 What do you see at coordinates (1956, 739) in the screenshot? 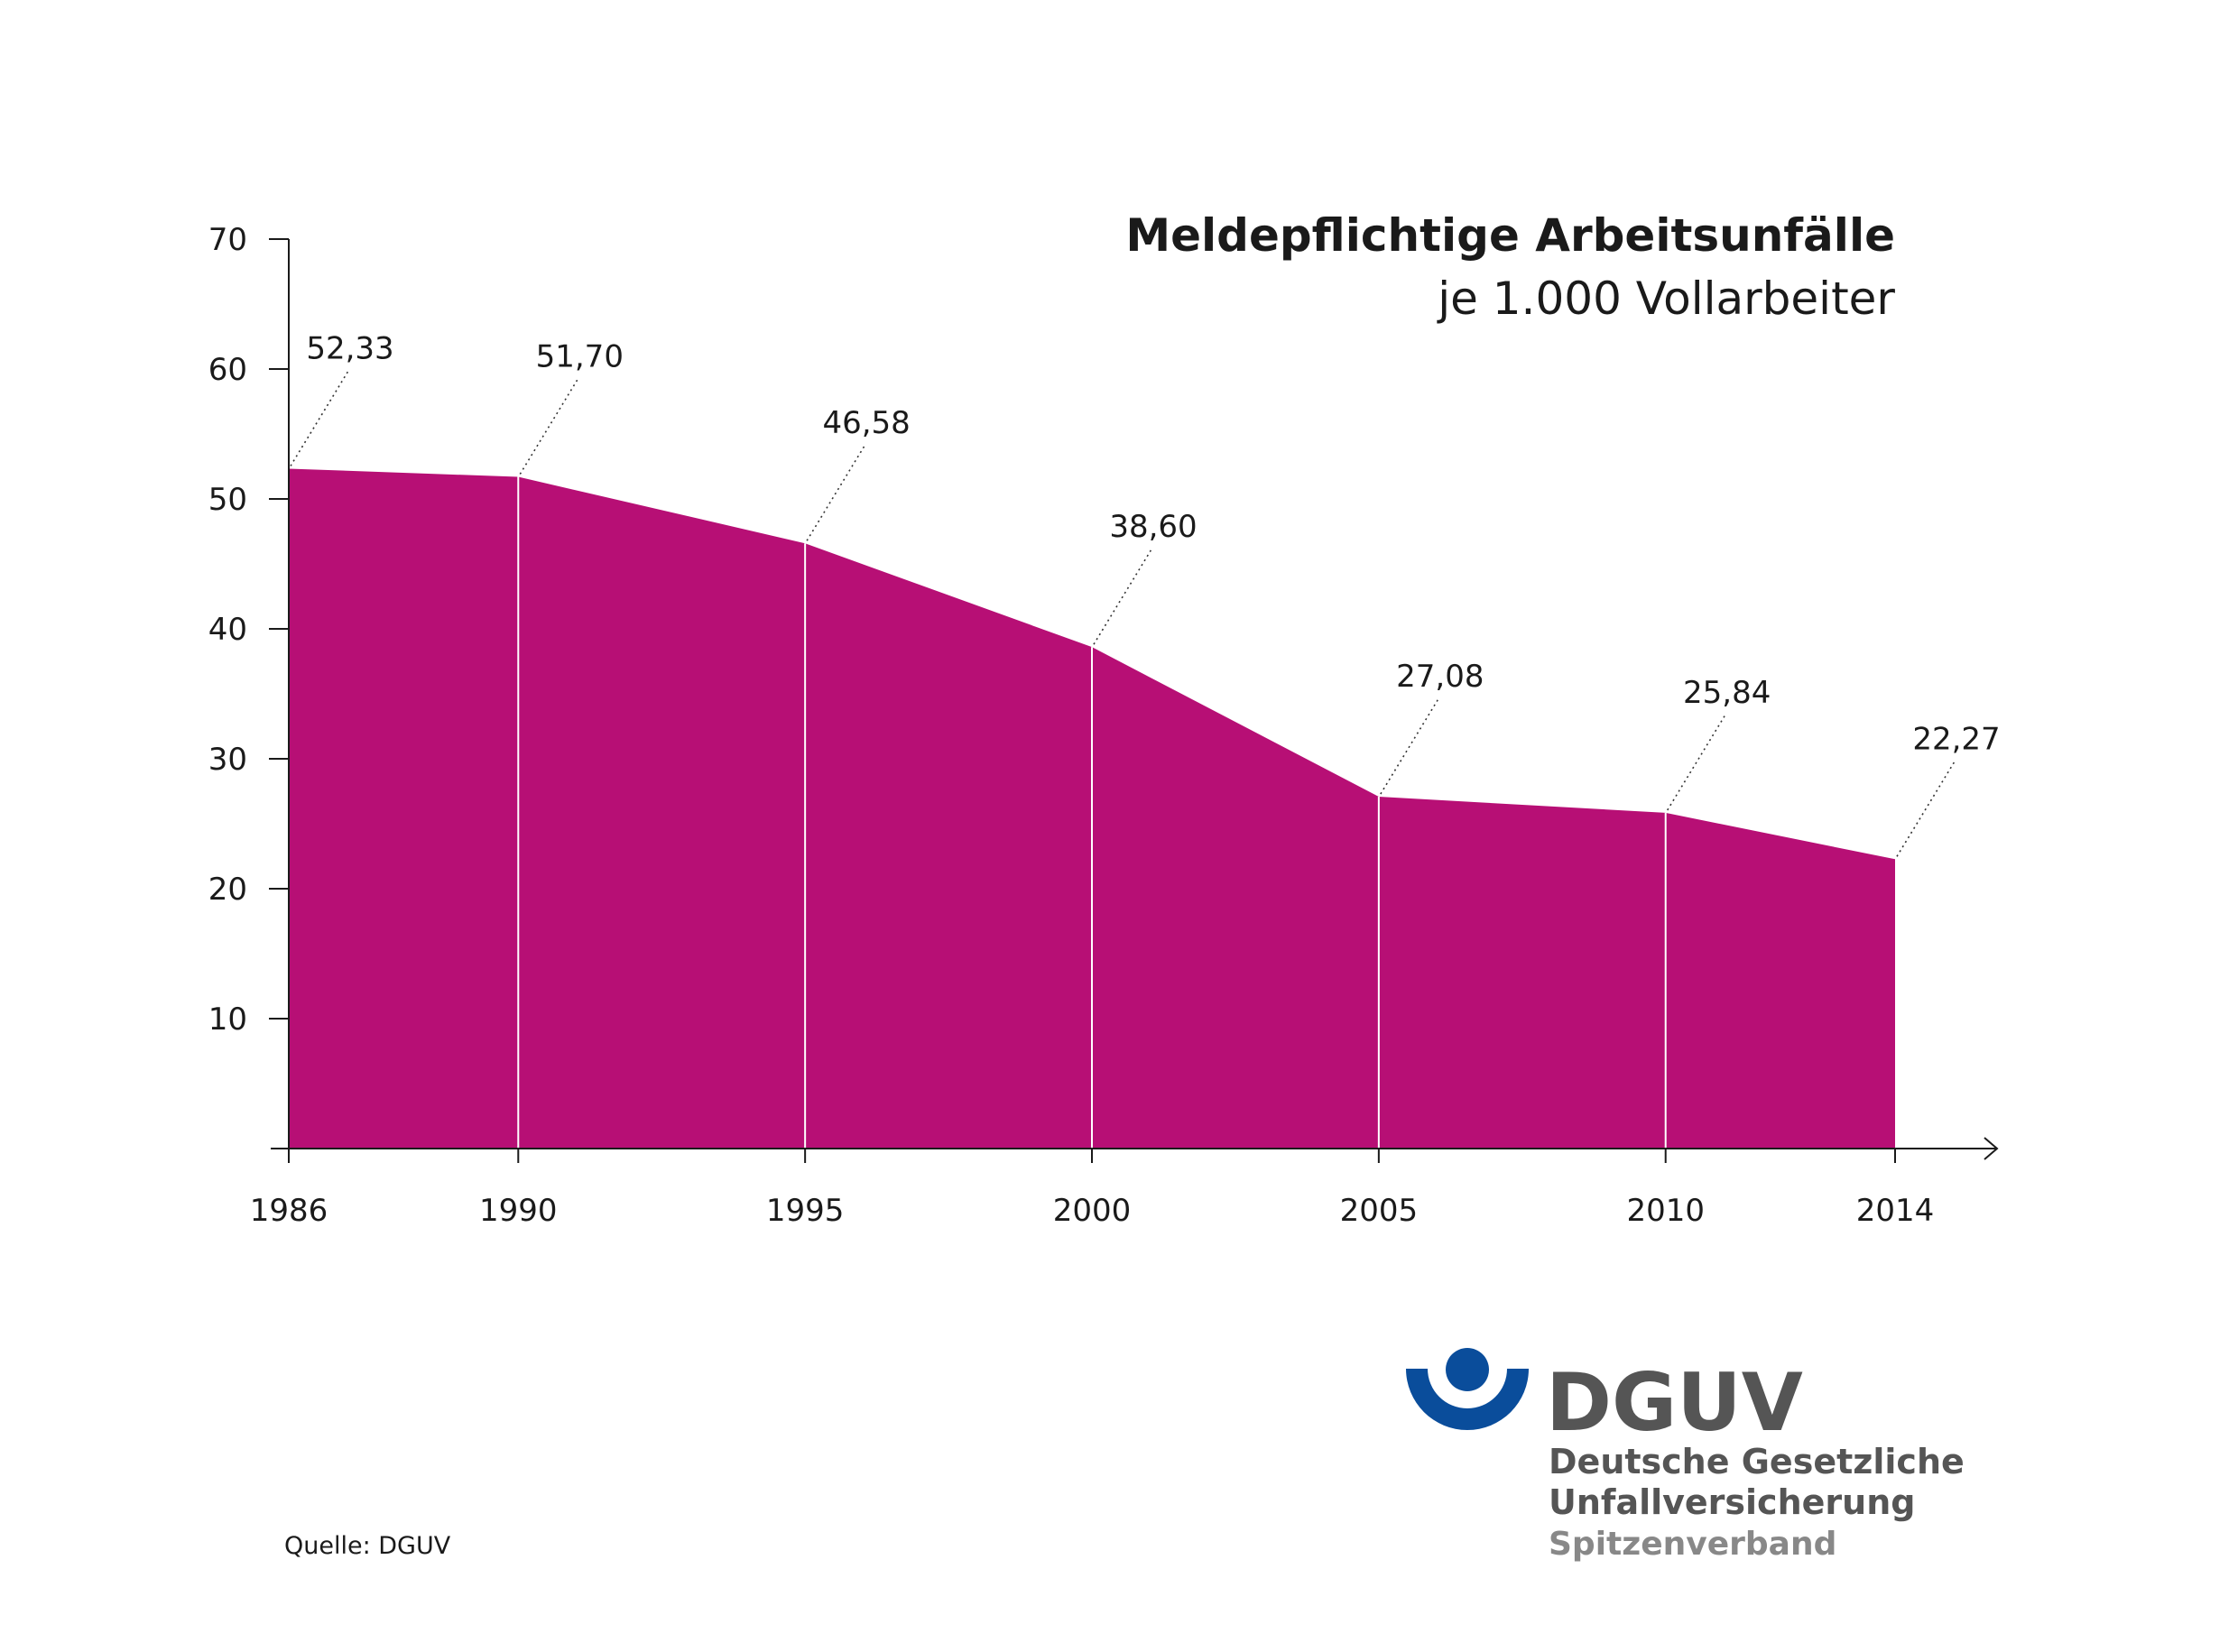
I see `data-label: 22,27` at bounding box center [1956, 739].